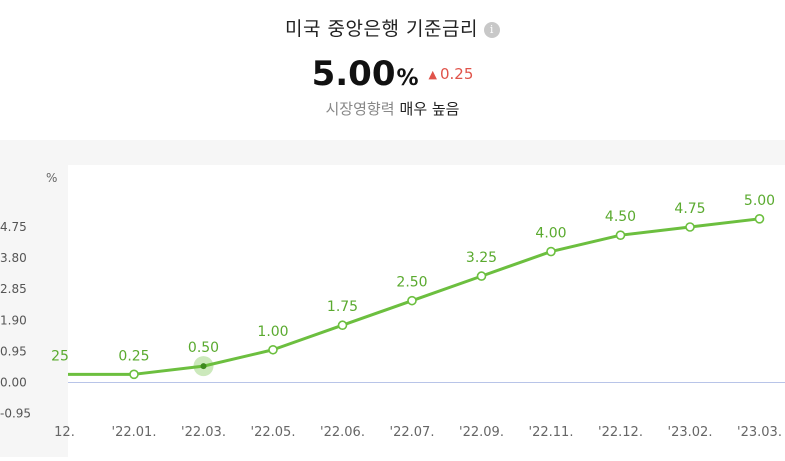 The image size is (785, 461). I want to click on title-row: 미국 중앙은행 기준금리 i, so click(392, 27).